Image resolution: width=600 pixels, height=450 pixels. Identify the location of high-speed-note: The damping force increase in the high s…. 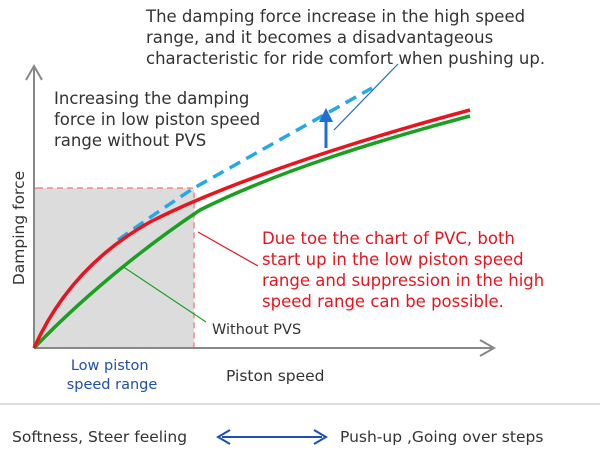
(345, 37).